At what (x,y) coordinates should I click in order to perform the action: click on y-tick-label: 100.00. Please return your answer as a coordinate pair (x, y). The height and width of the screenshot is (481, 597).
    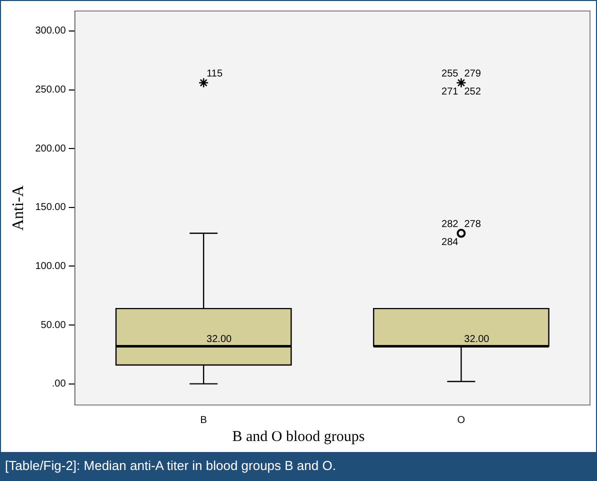
    Looking at the image, I should click on (50, 266).